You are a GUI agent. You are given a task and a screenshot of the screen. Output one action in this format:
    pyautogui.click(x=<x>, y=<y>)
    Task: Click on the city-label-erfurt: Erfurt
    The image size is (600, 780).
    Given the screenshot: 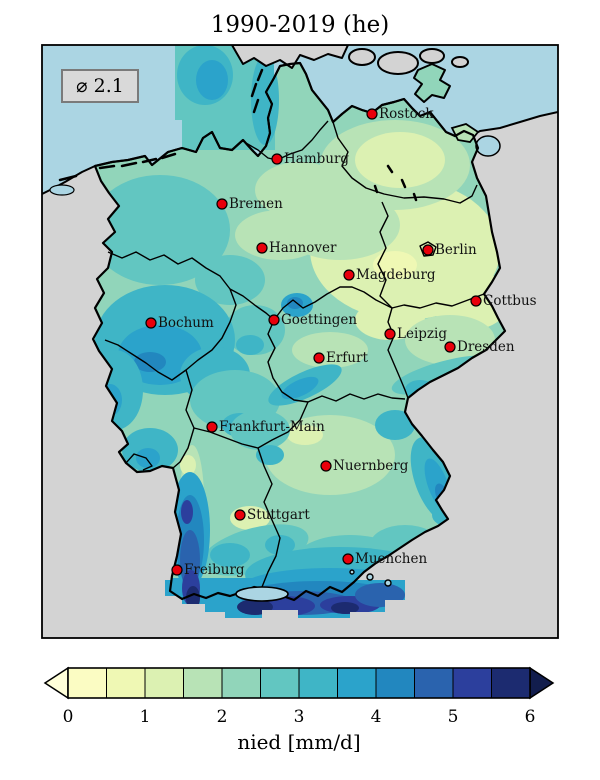 What is the action you would take?
    pyautogui.click(x=347, y=358)
    